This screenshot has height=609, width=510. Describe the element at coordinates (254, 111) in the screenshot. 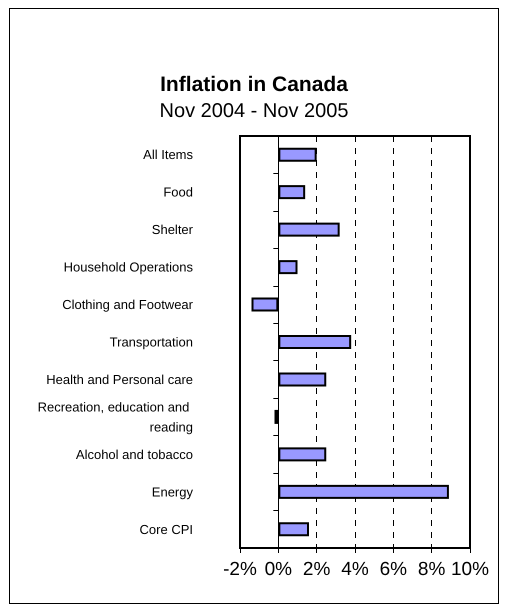

I see `chart-subtitle: Nov 2004 - Nov 2005` at that location.